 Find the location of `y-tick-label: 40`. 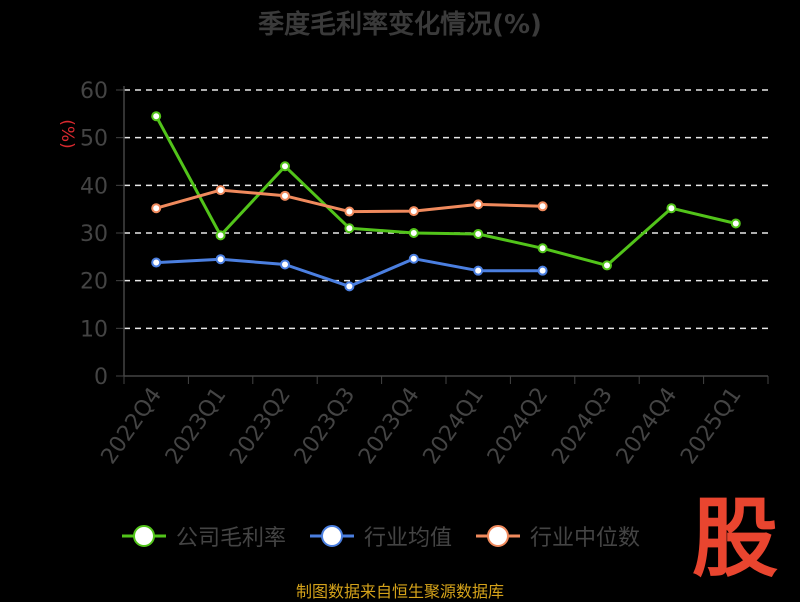

y-tick-label: 40 is located at coordinates (94, 186).